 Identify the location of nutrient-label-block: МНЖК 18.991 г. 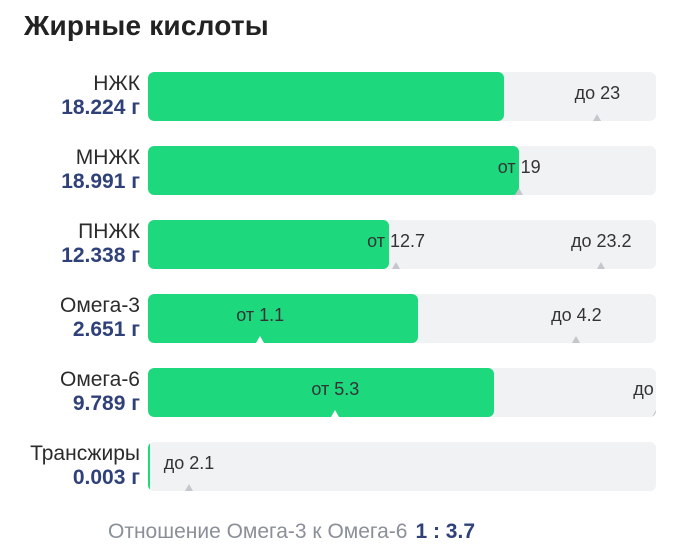
(70, 170).